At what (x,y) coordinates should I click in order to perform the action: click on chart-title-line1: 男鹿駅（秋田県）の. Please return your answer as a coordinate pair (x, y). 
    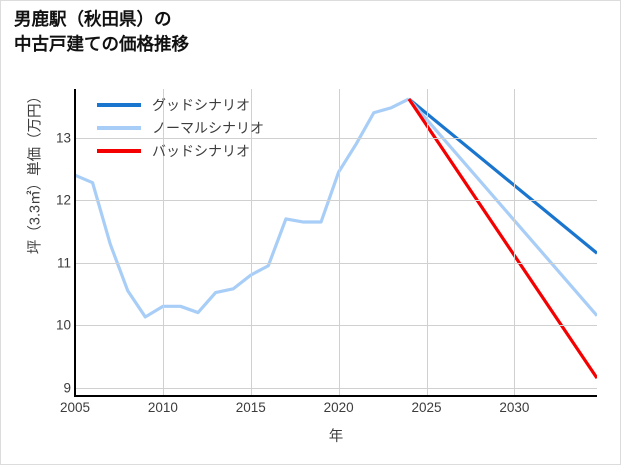
    Looking at the image, I should click on (93, 19).